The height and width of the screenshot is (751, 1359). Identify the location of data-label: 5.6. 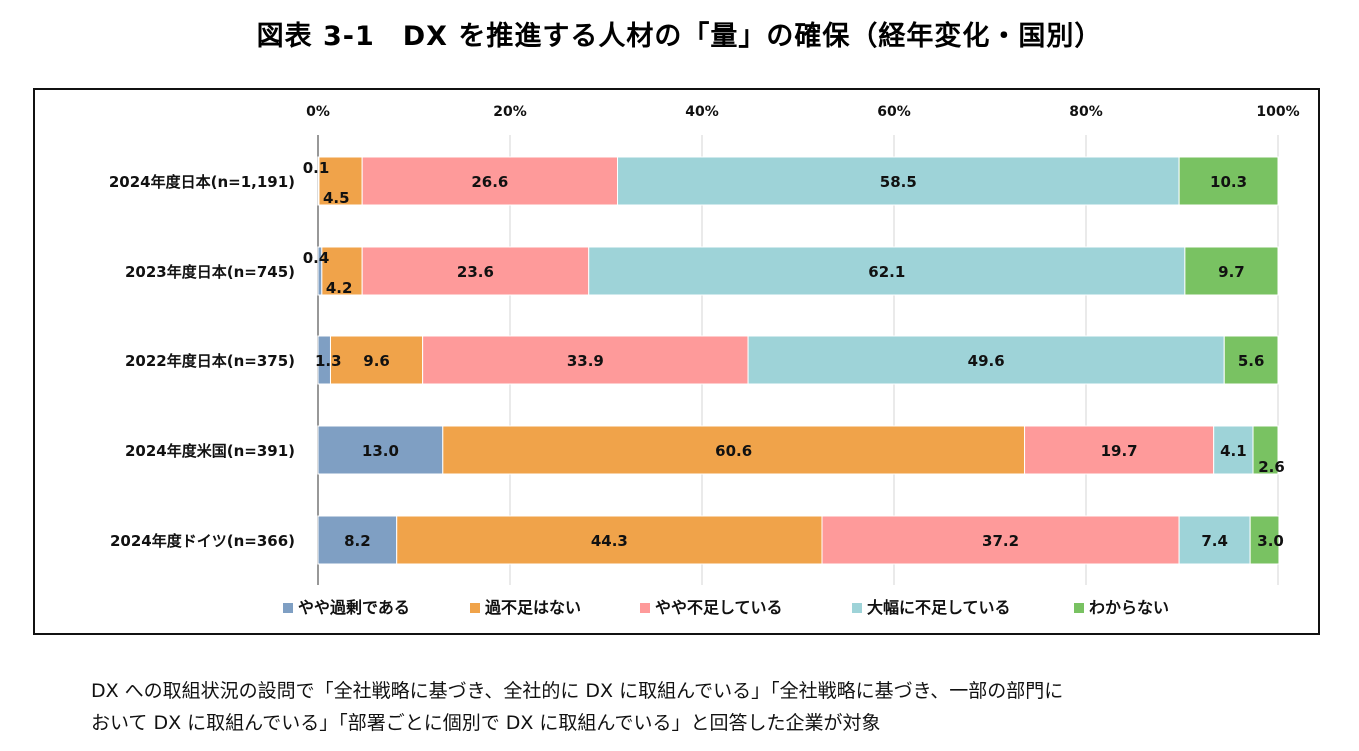
(1251, 361).